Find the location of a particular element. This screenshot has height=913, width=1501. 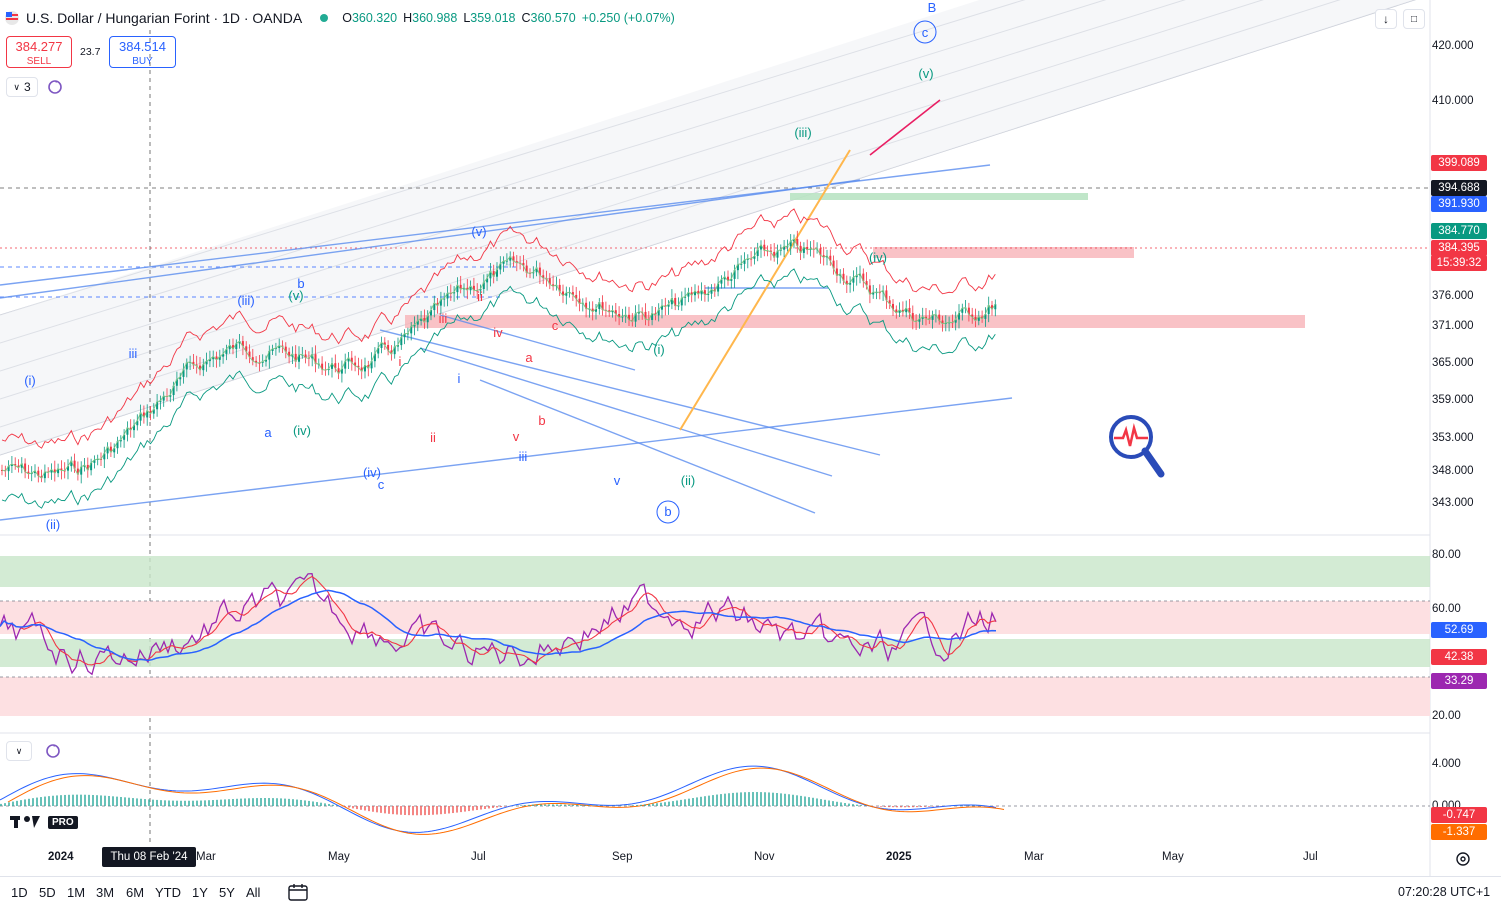

timeframe-1m: 1M is located at coordinates (76, 892).